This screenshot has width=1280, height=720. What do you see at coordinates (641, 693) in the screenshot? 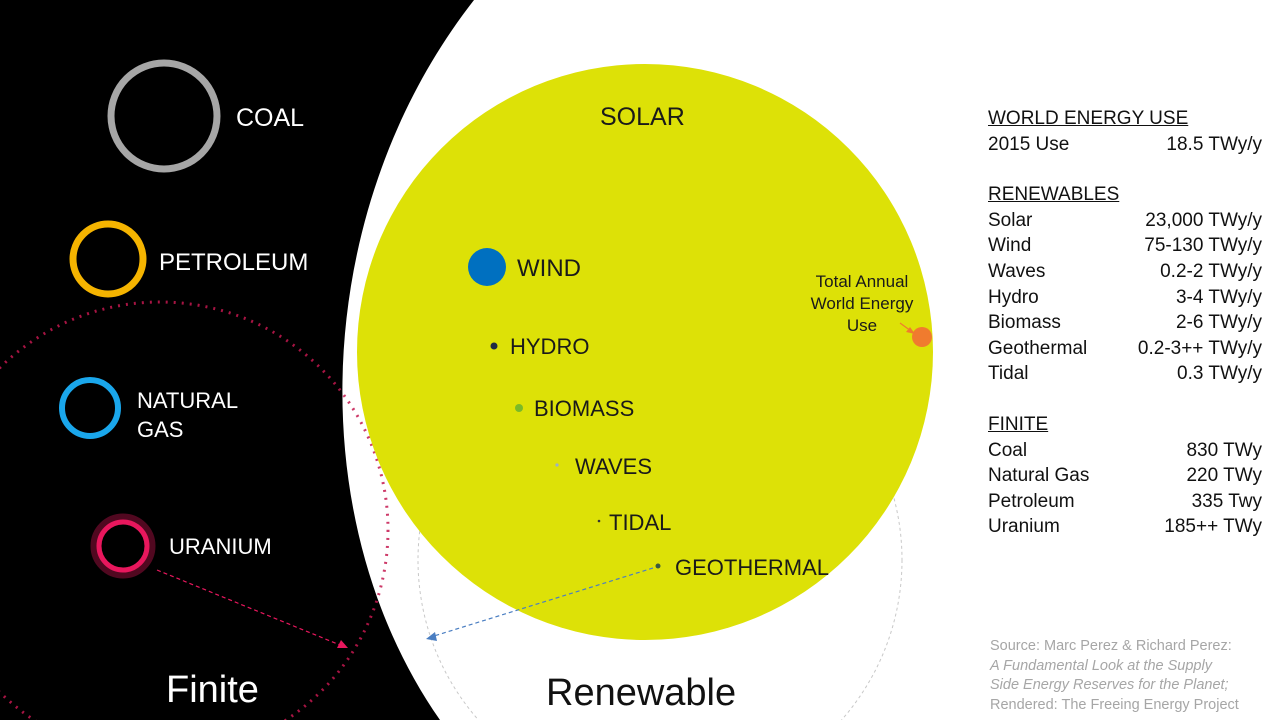
I see `renewable-section-label: Renewable` at bounding box center [641, 693].